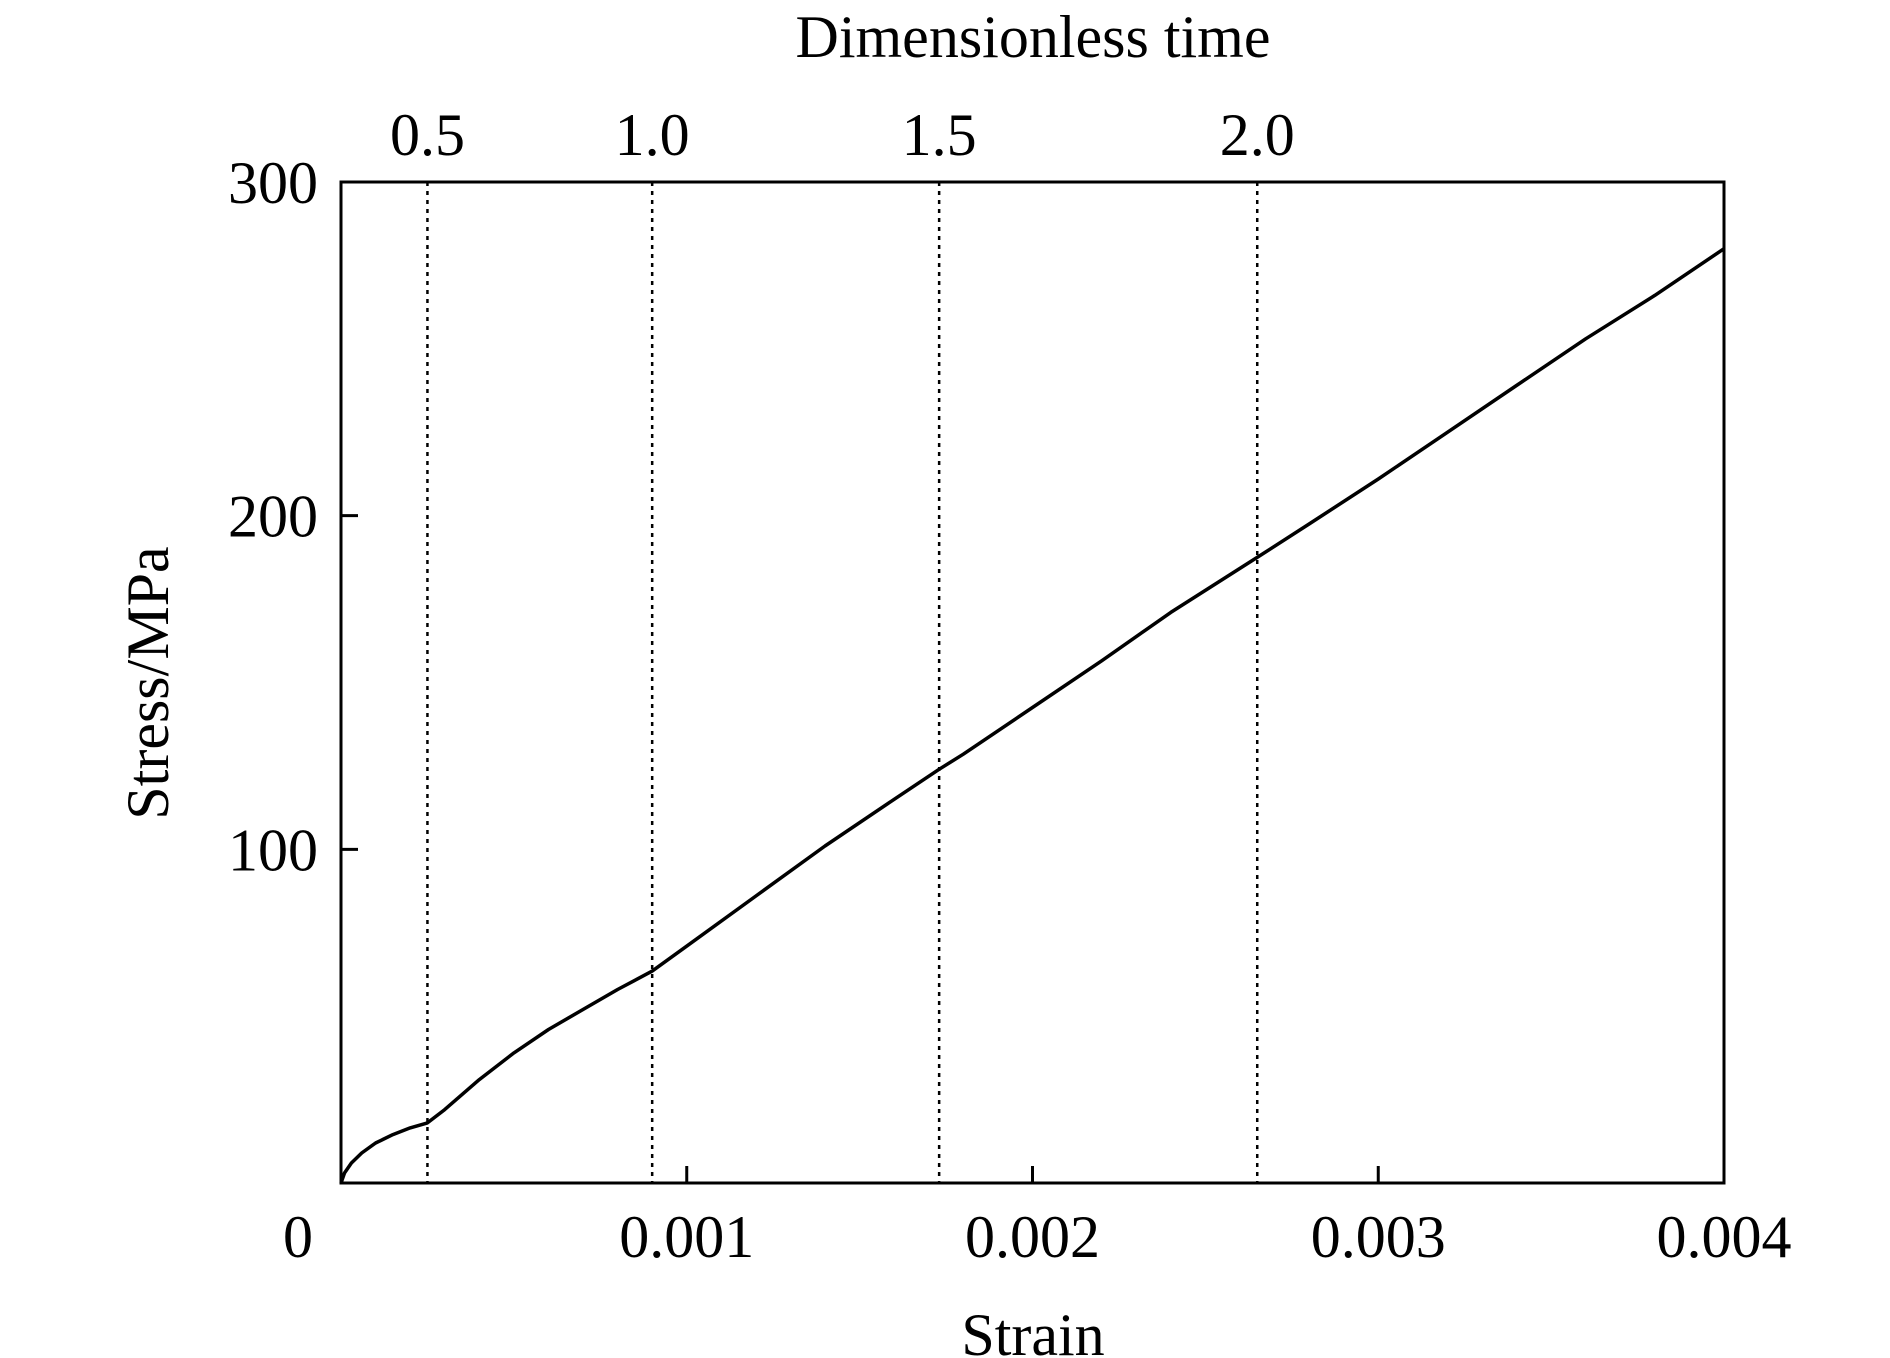 This screenshot has height=1358, width=1890. I want to click on top-tick-label: 2.0, so click(1257, 135).